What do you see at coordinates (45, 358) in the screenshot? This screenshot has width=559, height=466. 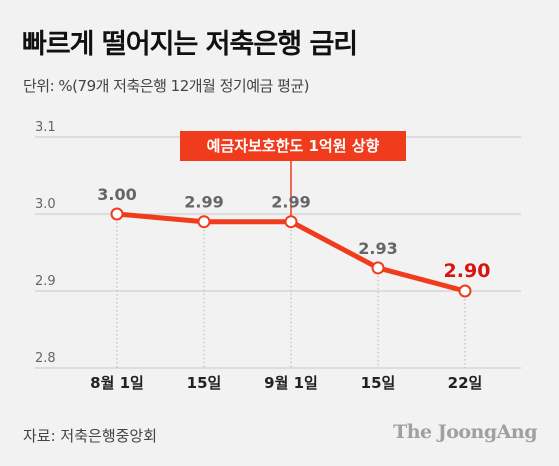 I see `y-tick-label: 2.8` at bounding box center [45, 358].